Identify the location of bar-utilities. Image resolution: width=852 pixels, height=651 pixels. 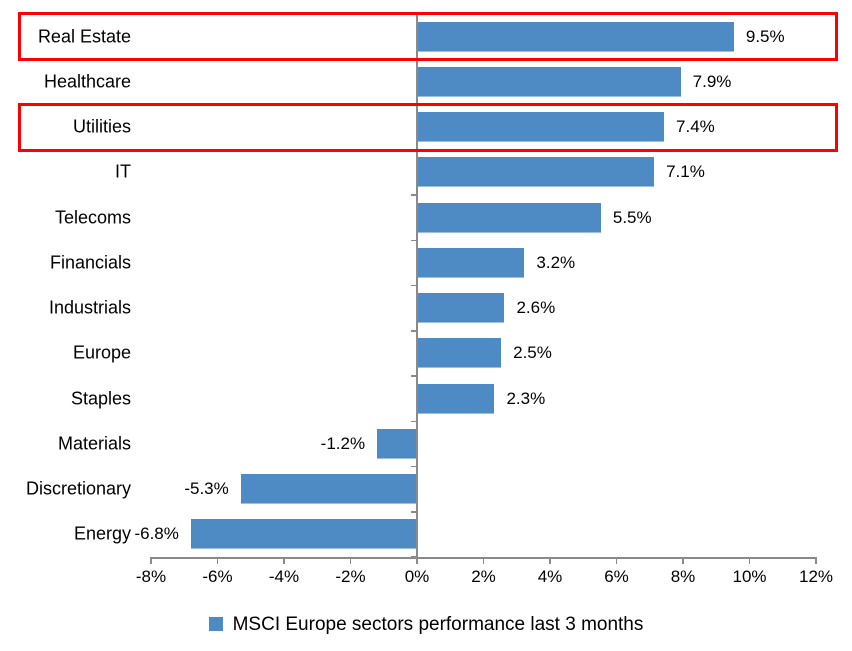
(541, 127).